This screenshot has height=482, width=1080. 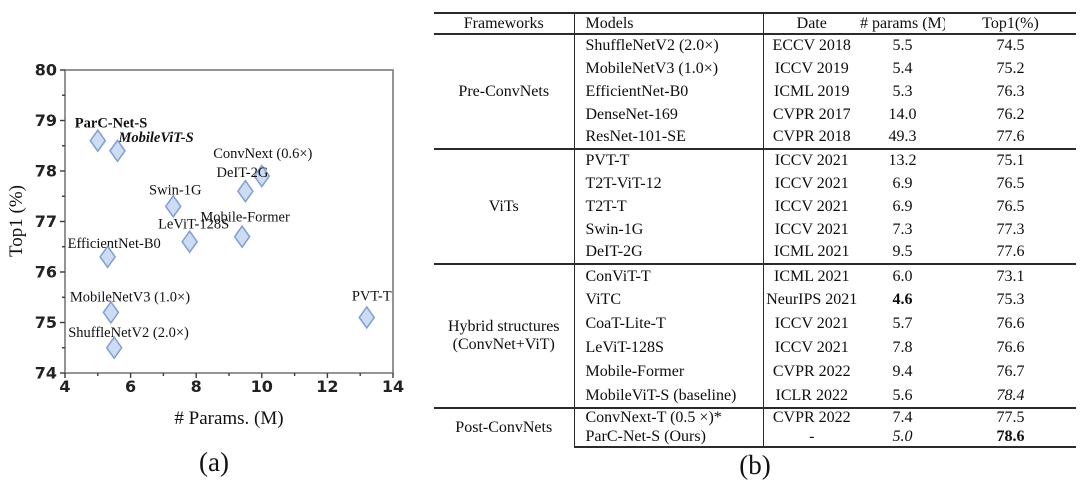 What do you see at coordinates (1010, 160) in the screenshot?
I see `top1-cell: 75.1` at bounding box center [1010, 160].